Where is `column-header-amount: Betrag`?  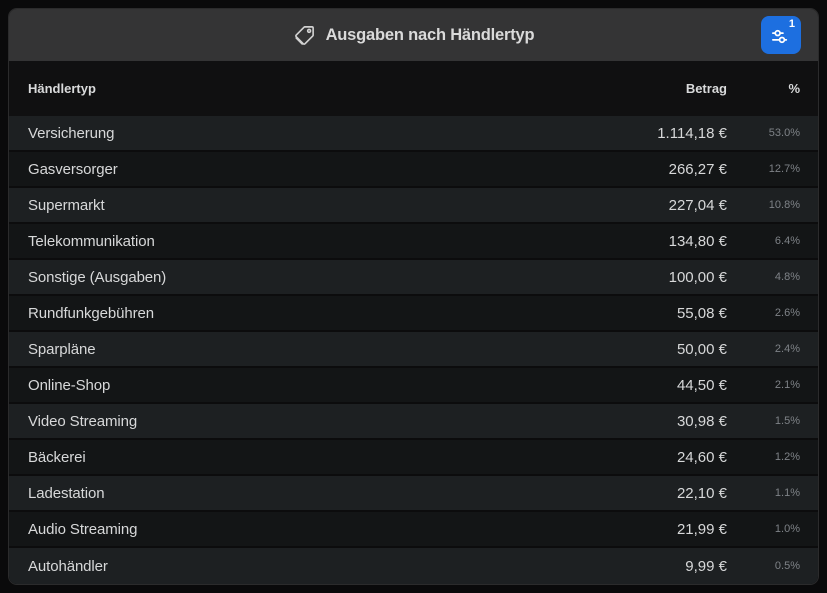 column-header-amount: Betrag is located at coordinates (706, 88).